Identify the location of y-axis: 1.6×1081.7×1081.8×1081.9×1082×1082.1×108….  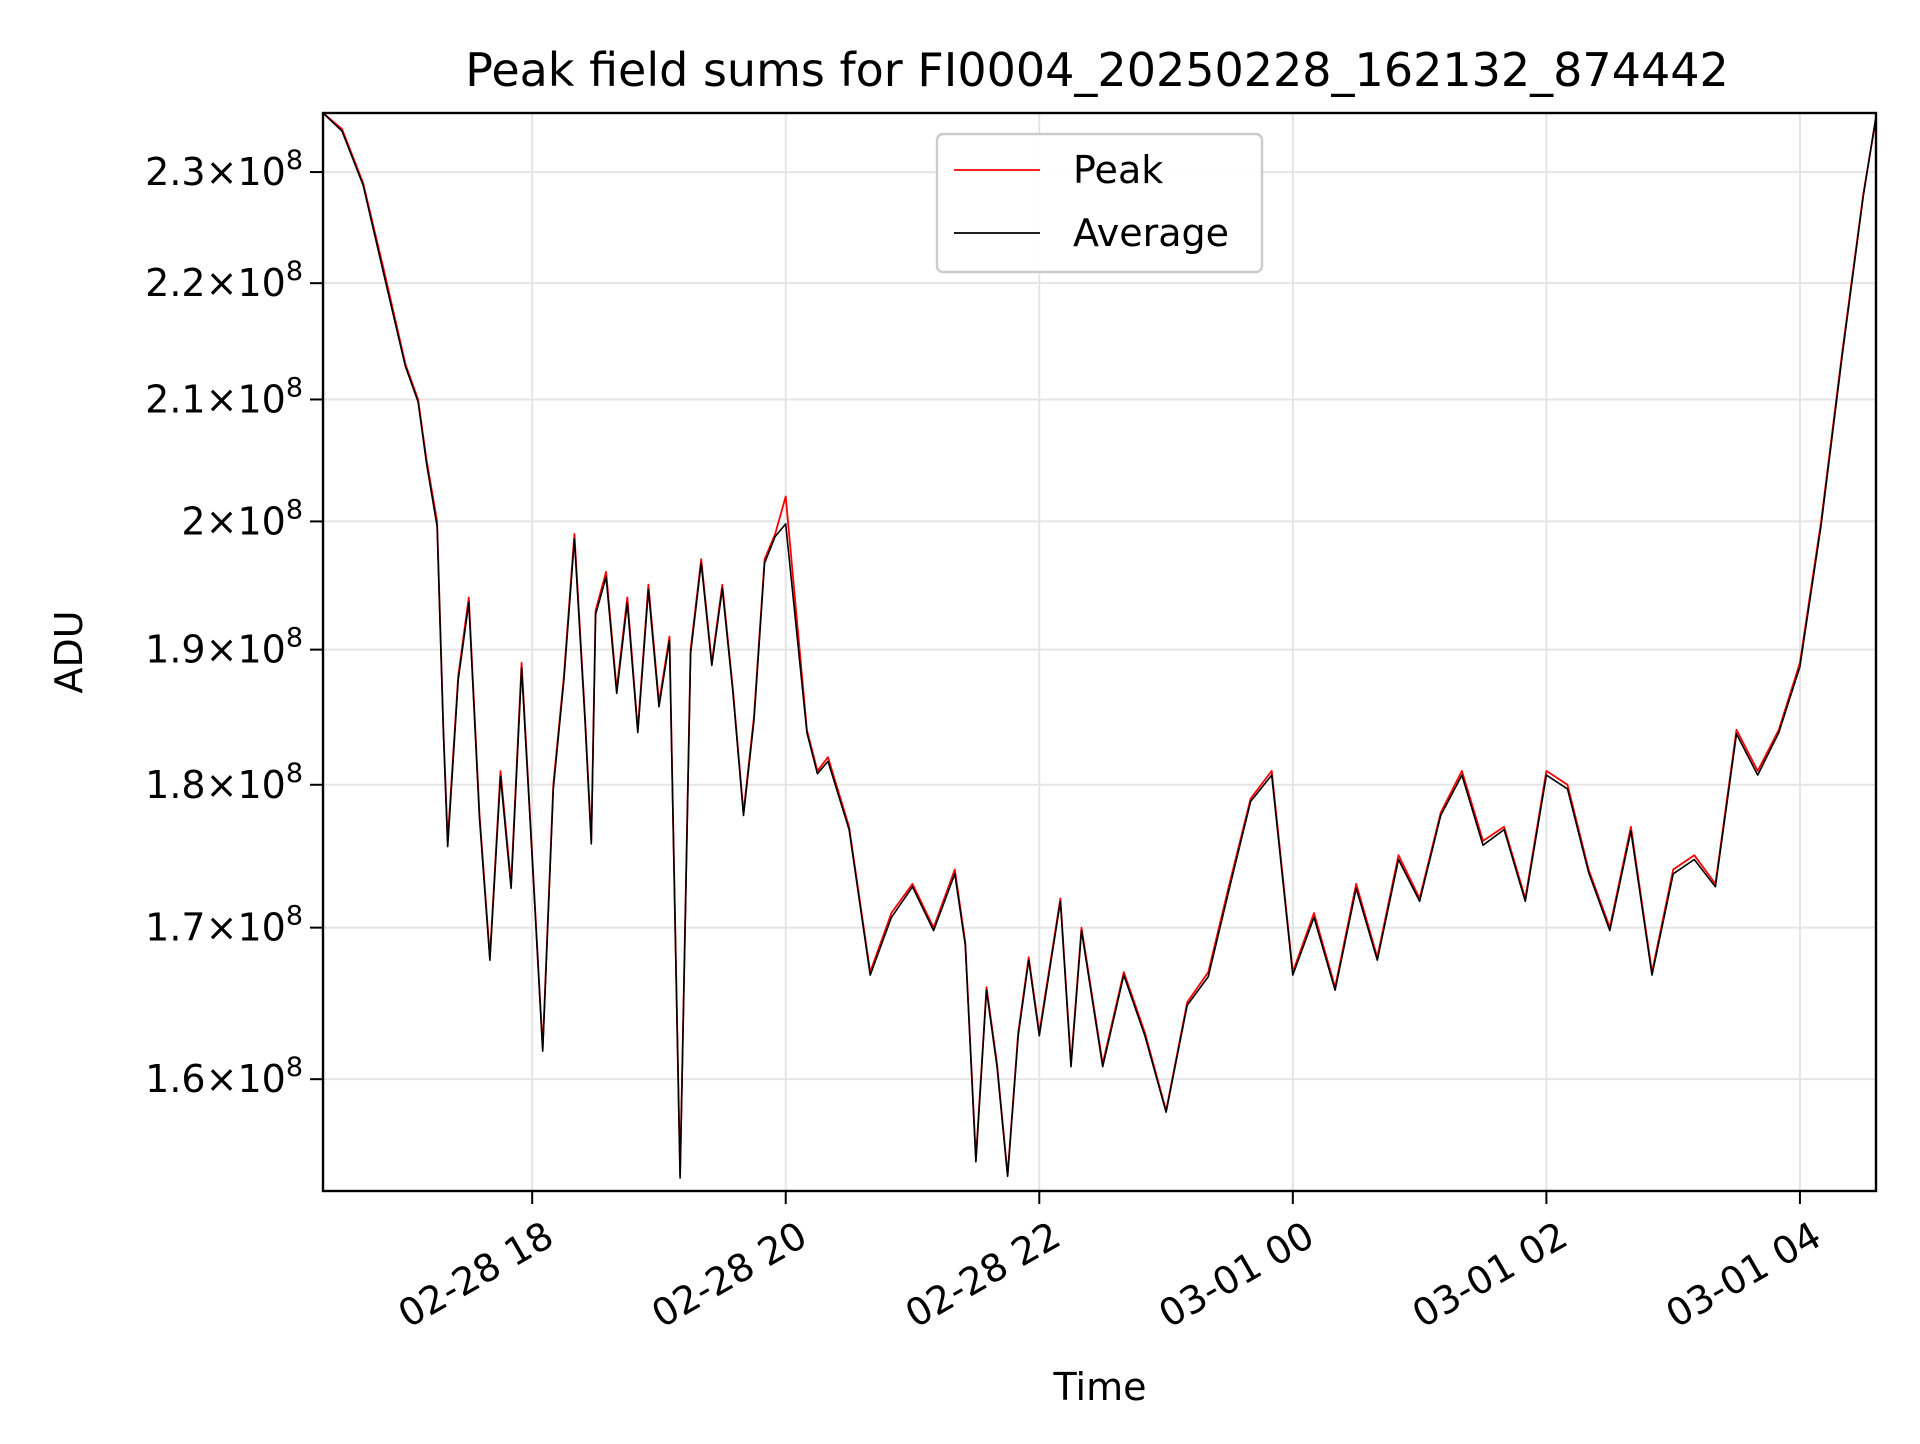
(234, 623).